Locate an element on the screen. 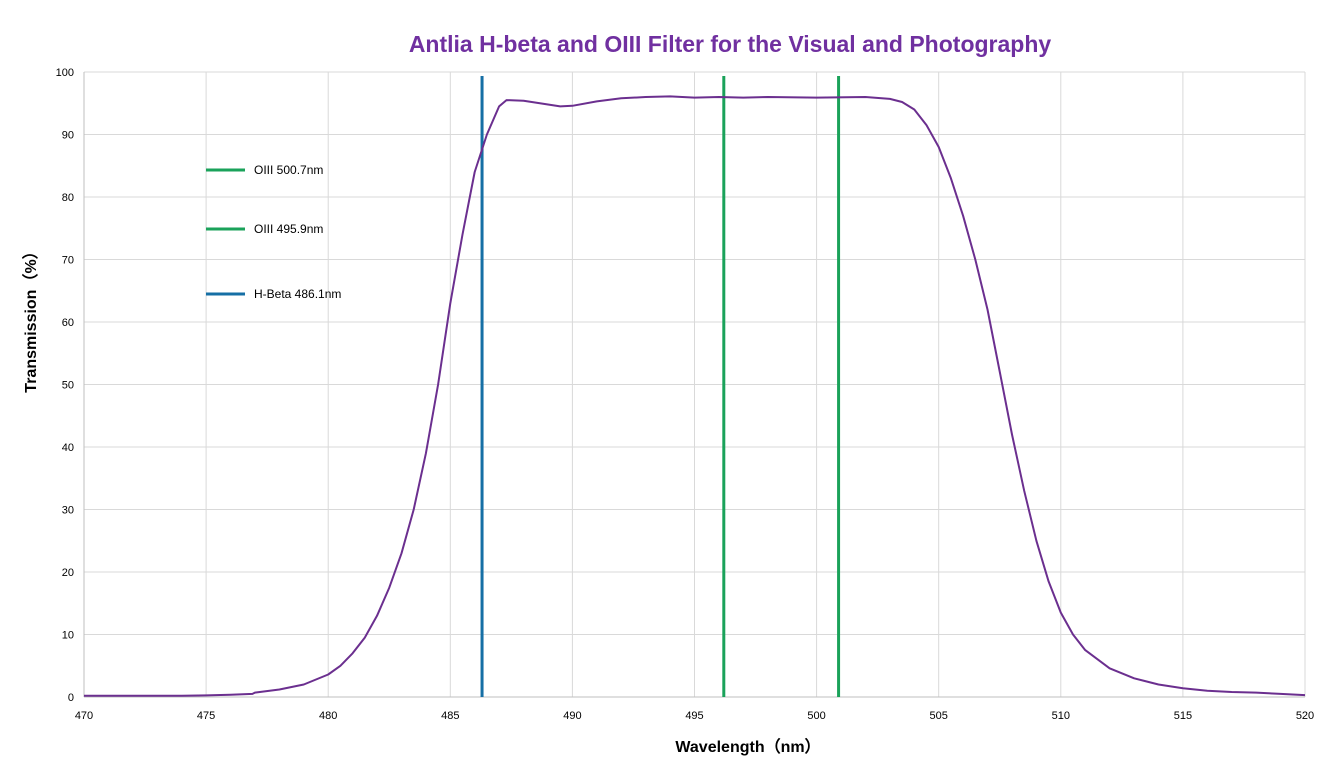  y-tick-label: 10 is located at coordinates (68, 636).